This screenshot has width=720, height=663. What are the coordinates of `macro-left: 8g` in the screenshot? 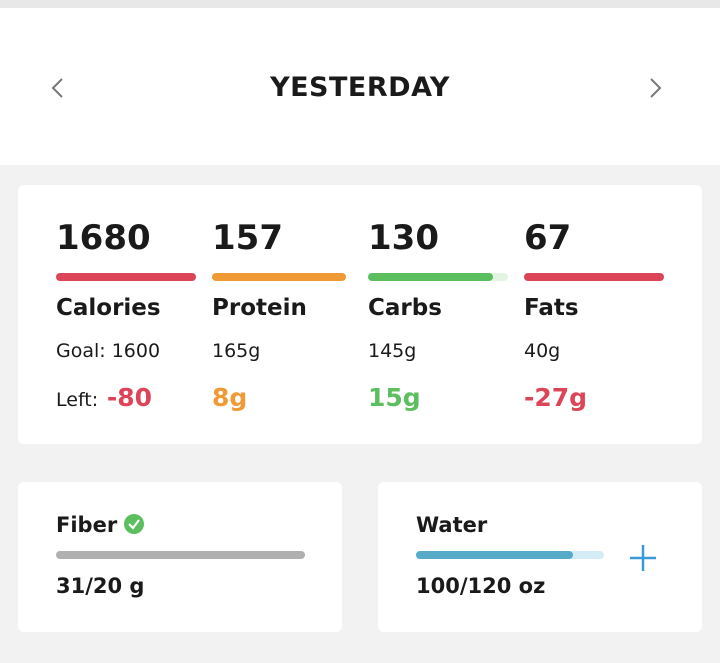 It's located at (230, 397).